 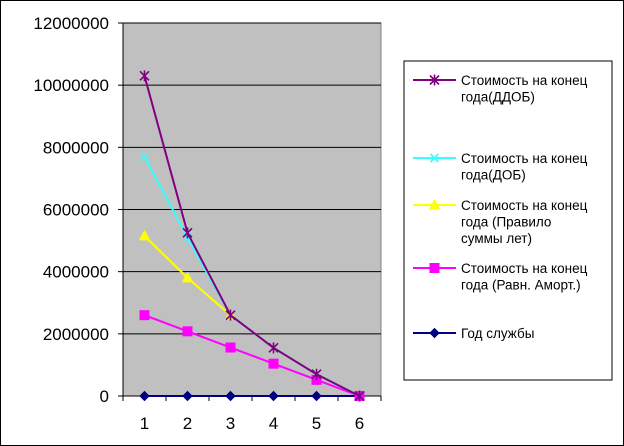 What do you see at coordinates (497, 333) in the screenshot?
I see `legend-label: Год службы` at bounding box center [497, 333].